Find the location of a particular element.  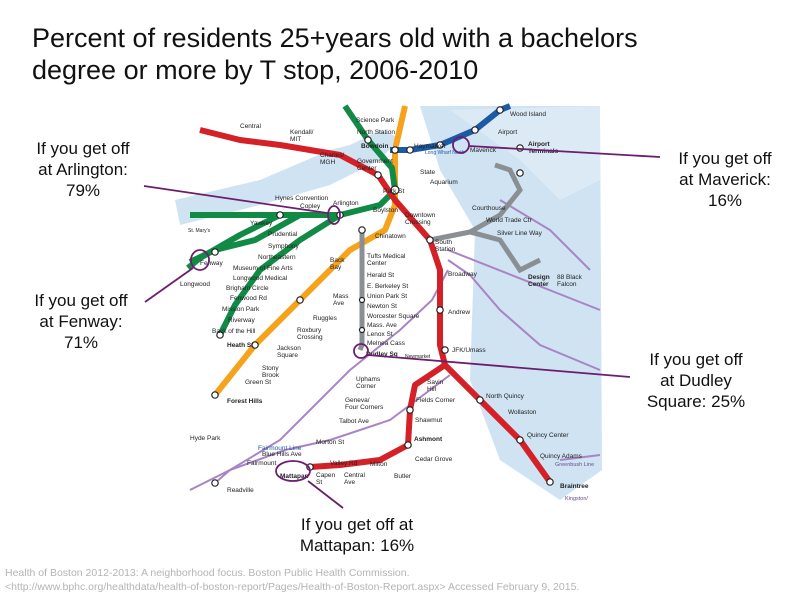

label-hyde-park: Hyde Park is located at coordinates (205, 438).